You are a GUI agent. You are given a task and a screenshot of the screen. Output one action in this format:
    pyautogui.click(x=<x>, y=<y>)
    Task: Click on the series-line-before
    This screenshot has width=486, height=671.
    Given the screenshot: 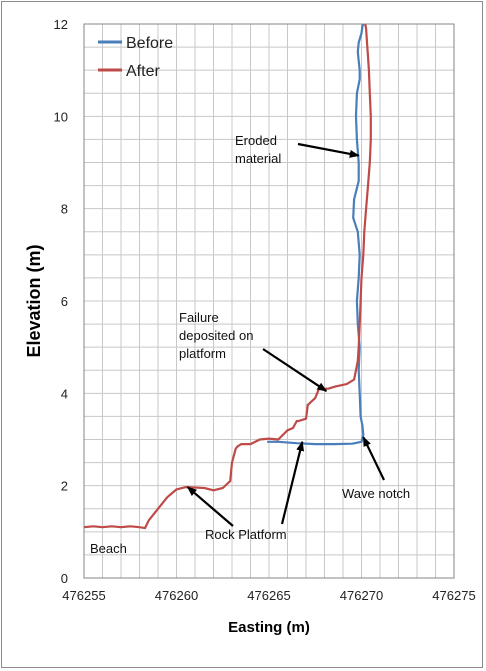 What is the action you would take?
    pyautogui.click(x=316, y=234)
    